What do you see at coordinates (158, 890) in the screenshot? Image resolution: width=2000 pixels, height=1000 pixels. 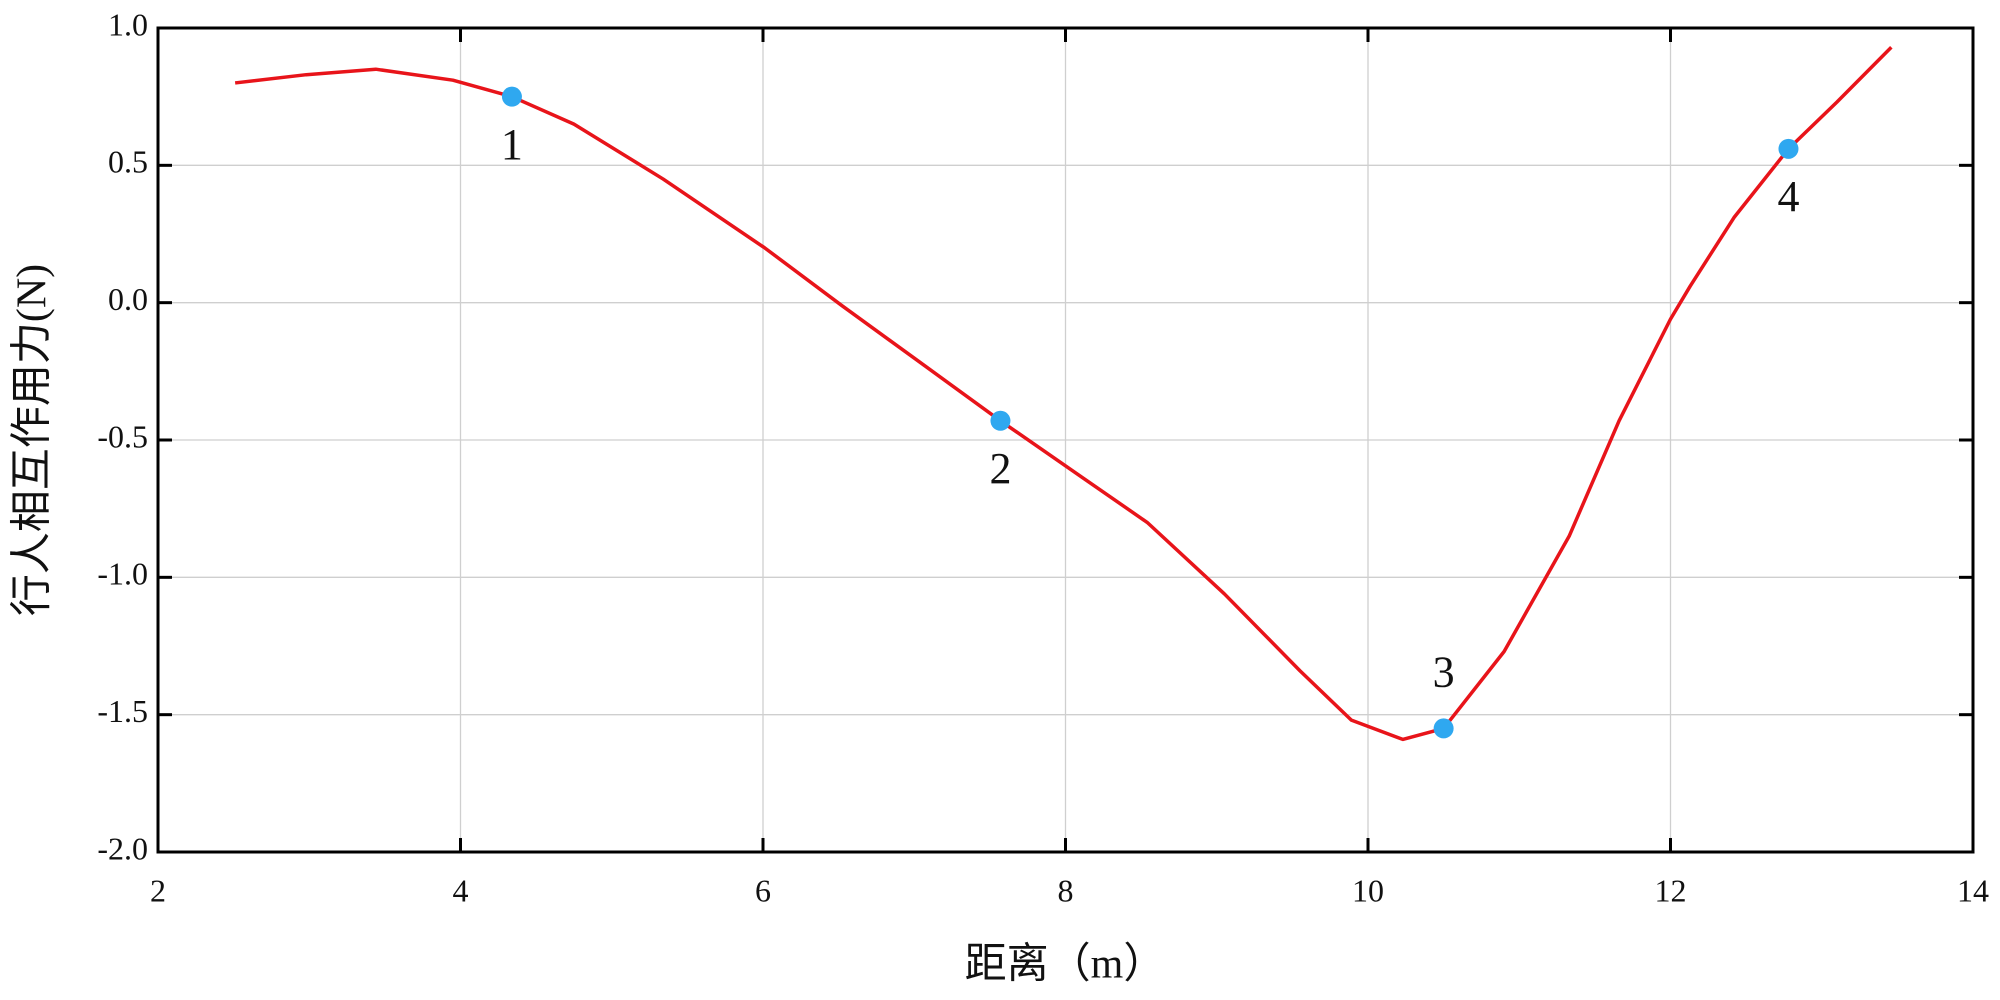 I see `x-tick-label: 2` at bounding box center [158, 890].